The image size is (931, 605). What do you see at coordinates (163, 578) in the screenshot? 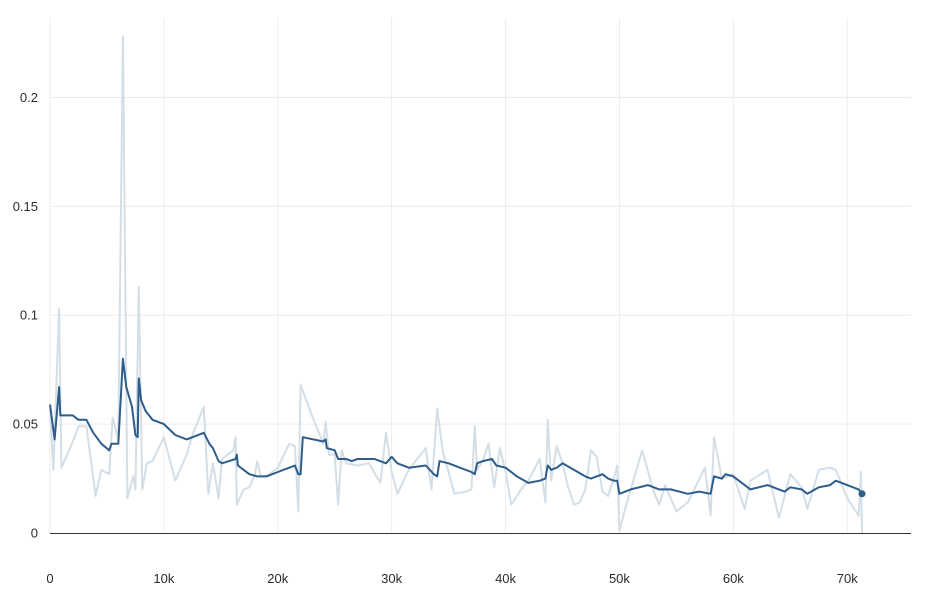
I see `x-tick-label: 10k` at bounding box center [163, 578].